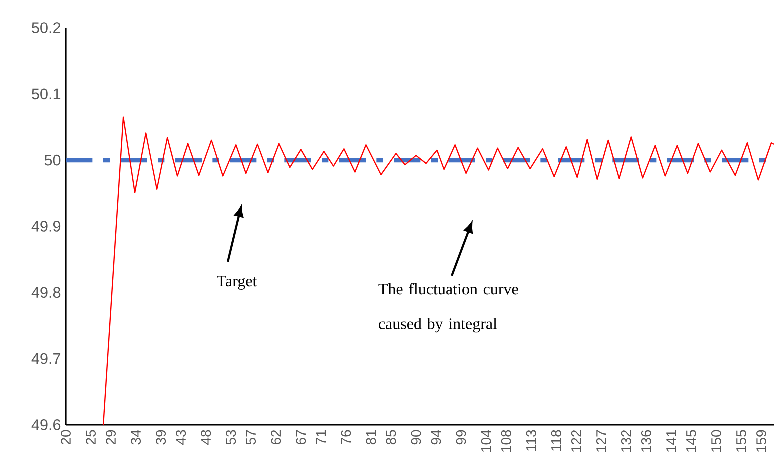  I want to click on x-tick-label: 34, so click(136, 437).